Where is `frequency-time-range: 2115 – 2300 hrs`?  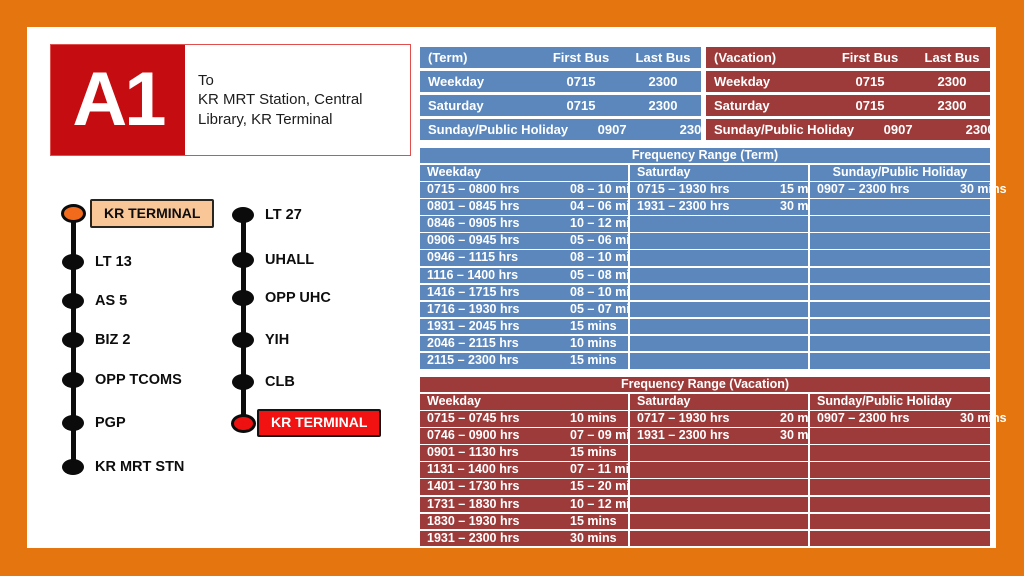 frequency-time-range: 2115 – 2300 hrs is located at coordinates (473, 360).